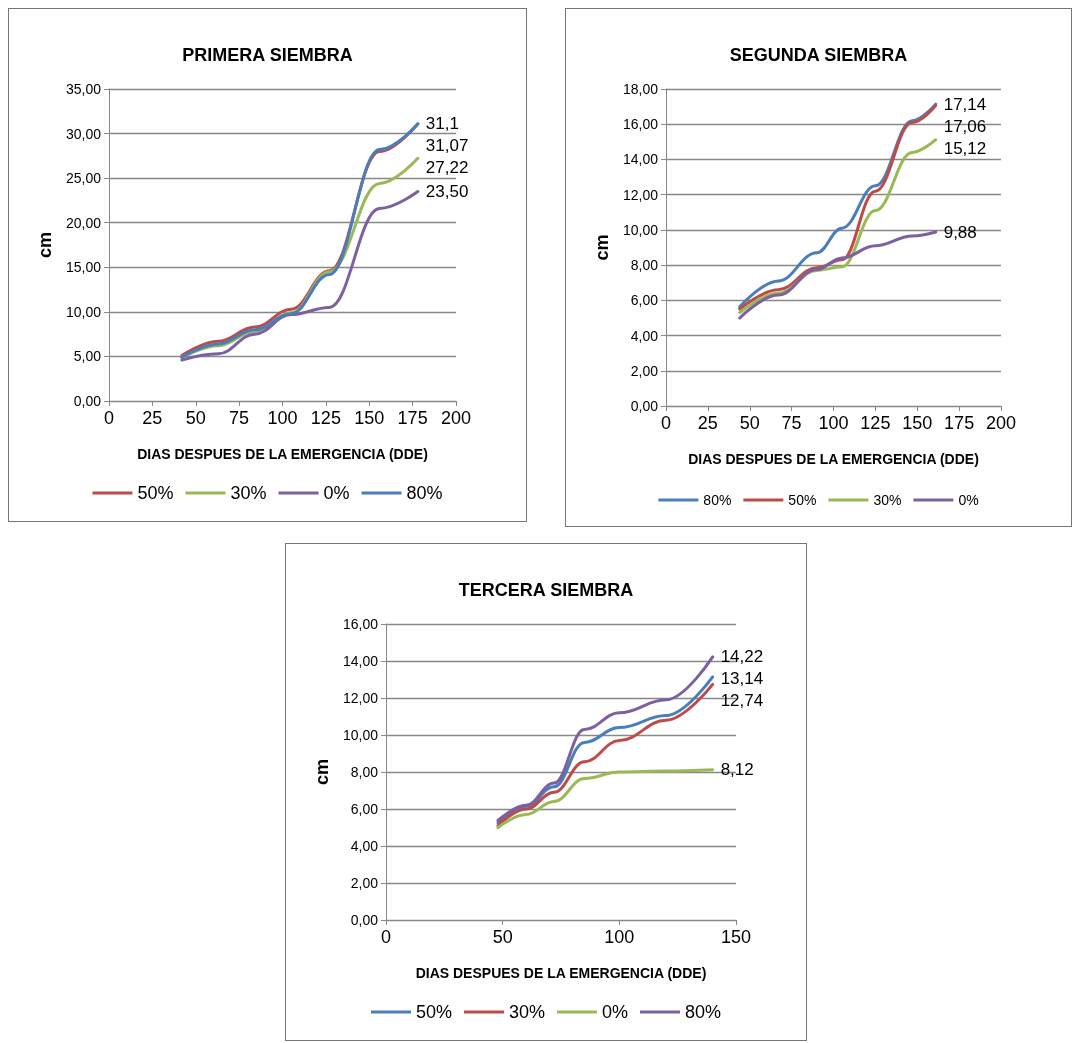 This screenshot has width=1073, height=1043. I want to click on data-label: 31,07, so click(447, 146).